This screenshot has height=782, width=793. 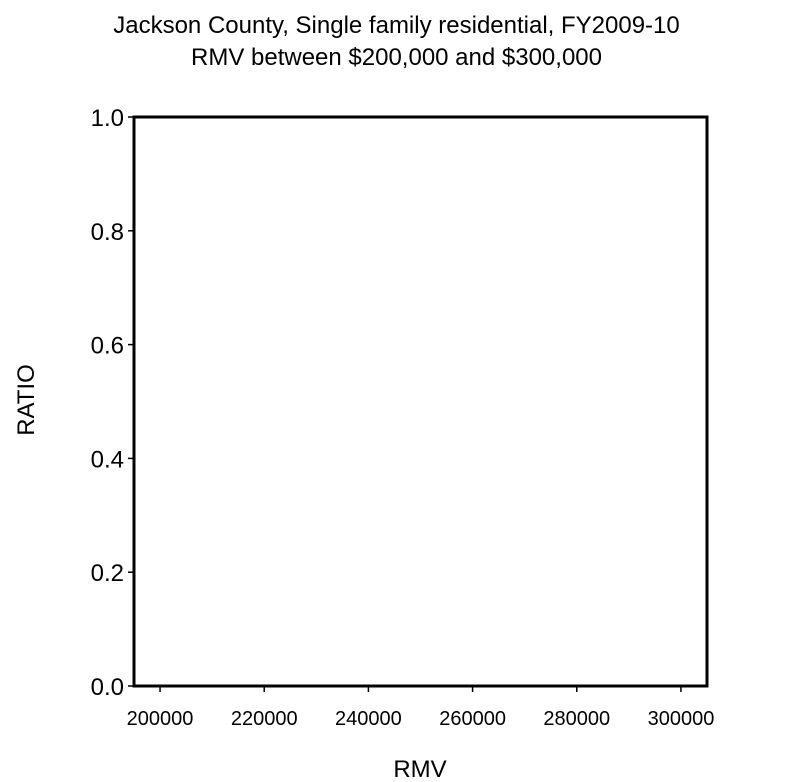 What do you see at coordinates (26, 400) in the screenshot?
I see `y-axis-label: RATIO` at bounding box center [26, 400].